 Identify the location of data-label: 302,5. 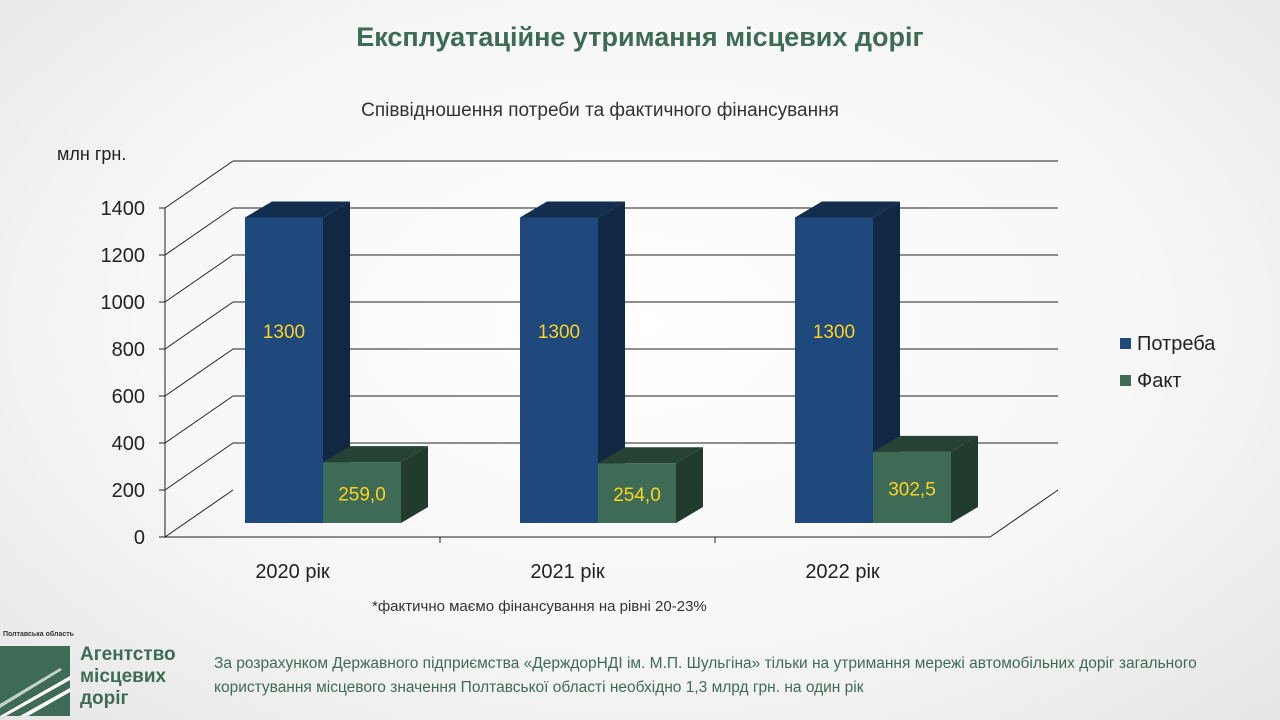
(912, 489).